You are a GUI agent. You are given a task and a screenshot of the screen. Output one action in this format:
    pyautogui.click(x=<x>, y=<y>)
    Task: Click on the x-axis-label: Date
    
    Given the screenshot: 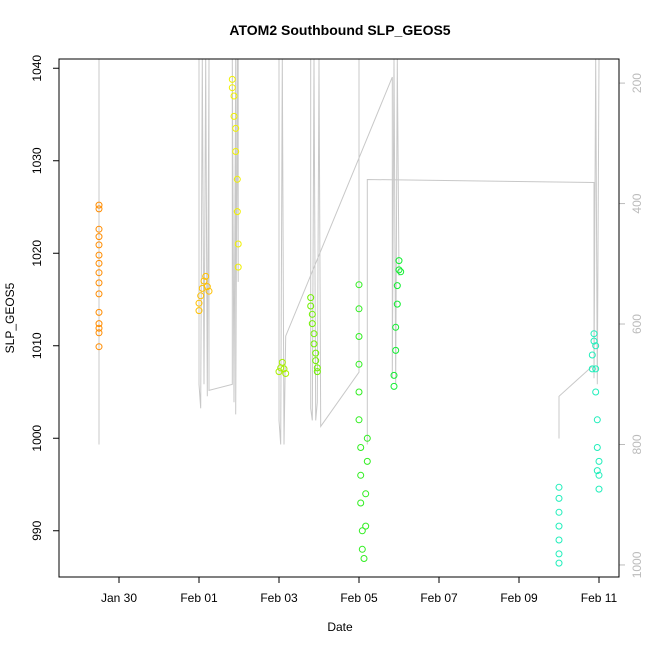 What is the action you would take?
    pyautogui.click(x=340, y=627)
    